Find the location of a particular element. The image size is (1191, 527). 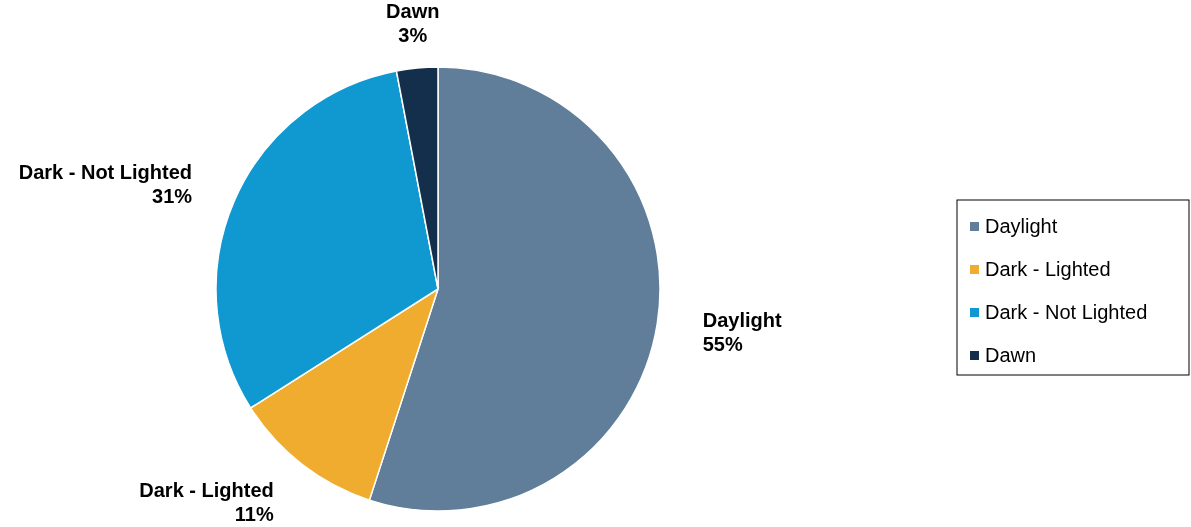

legend-label: Daylight is located at coordinates (1021, 226).